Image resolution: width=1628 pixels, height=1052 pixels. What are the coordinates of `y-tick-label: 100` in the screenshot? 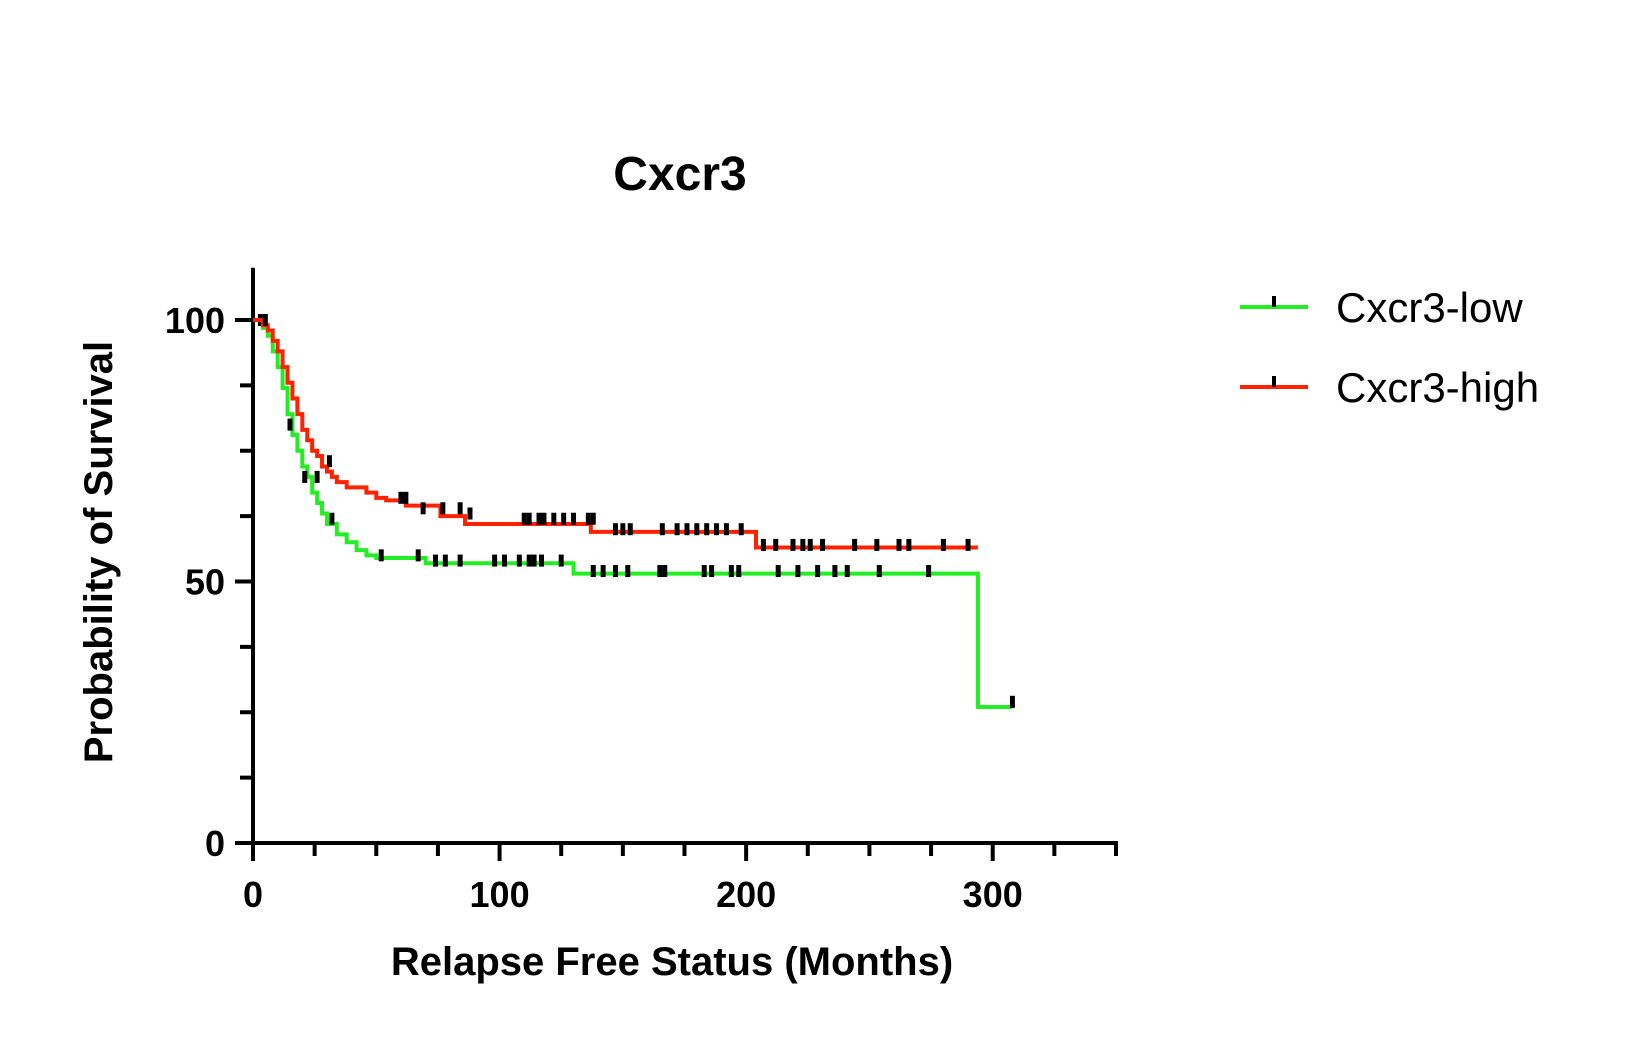 It's located at (195, 320).